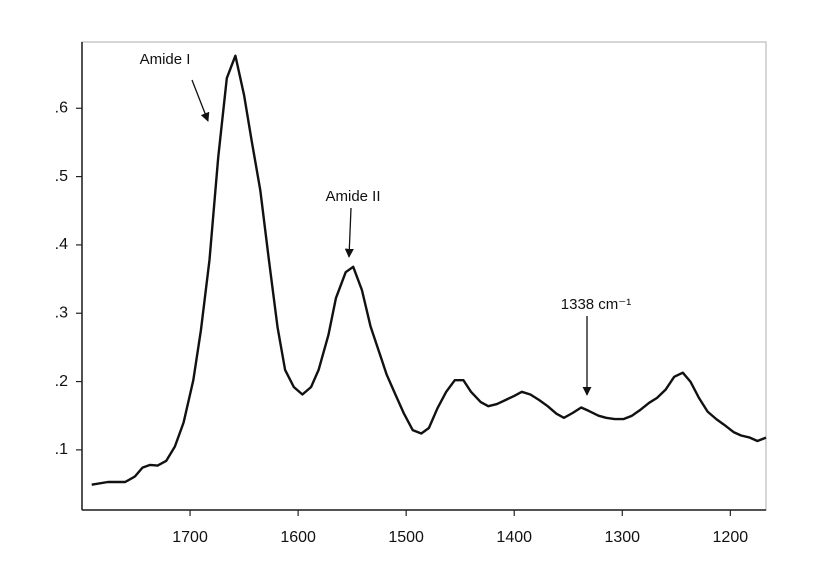  What do you see at coordinates (731, 537) in the screenshot?
I see `x-tick-label: 1200` at bounding box center [731, 537].